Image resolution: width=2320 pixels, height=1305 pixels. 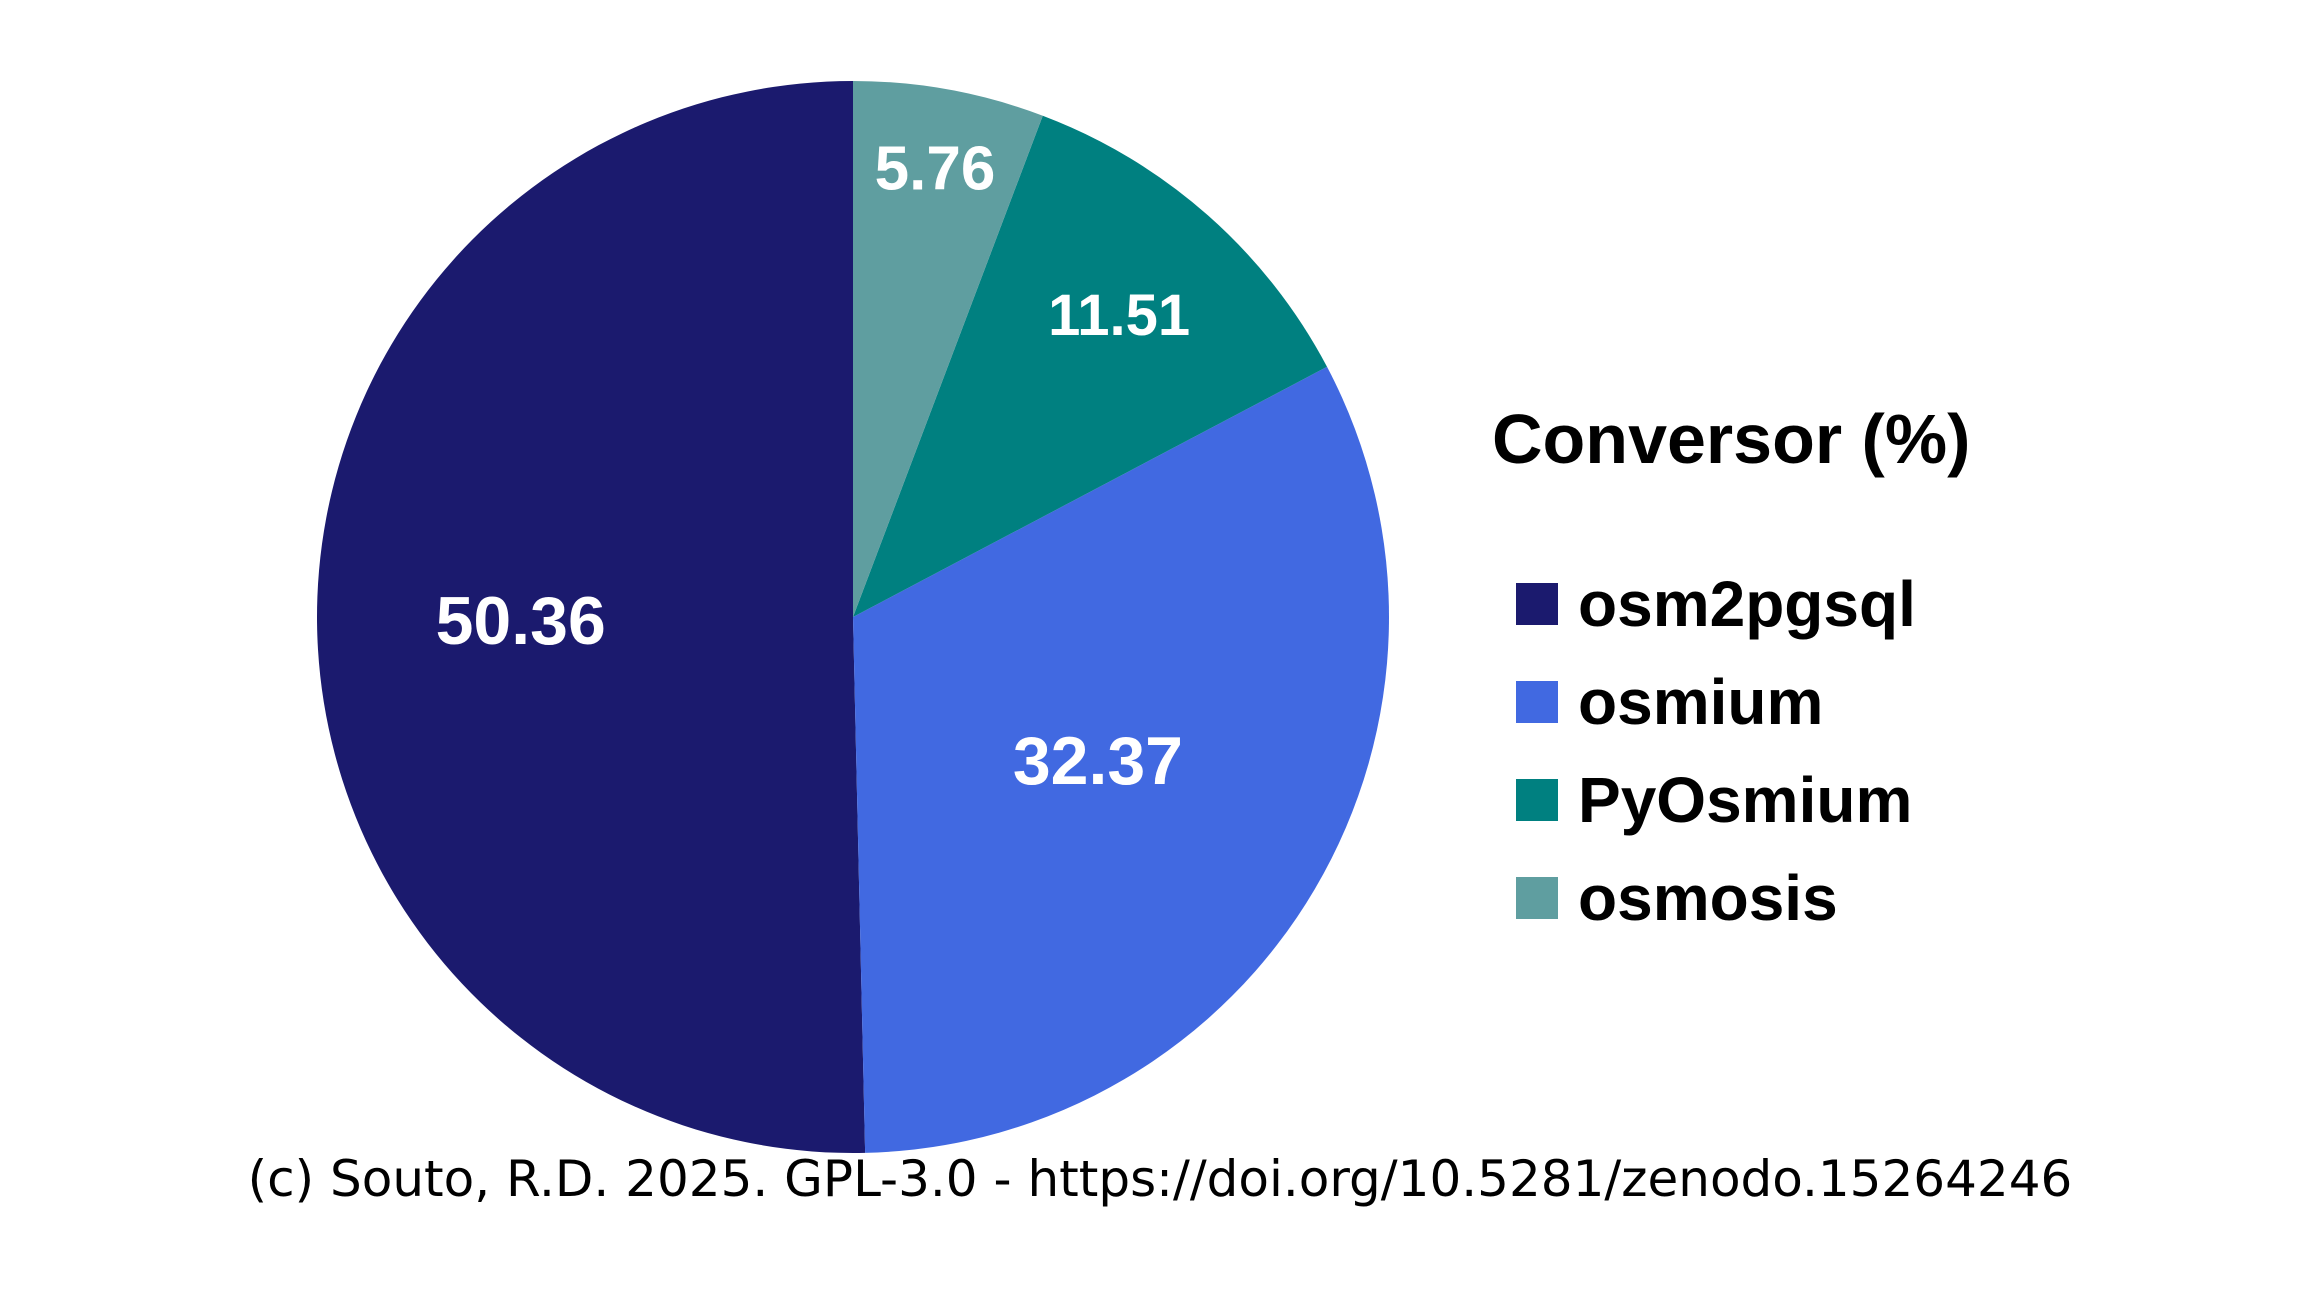 What do you see at coordinates (1537, 604) in the screenshot?
I see `legend-swatch-osm2pgsql` at bounding box center [1537, 604].